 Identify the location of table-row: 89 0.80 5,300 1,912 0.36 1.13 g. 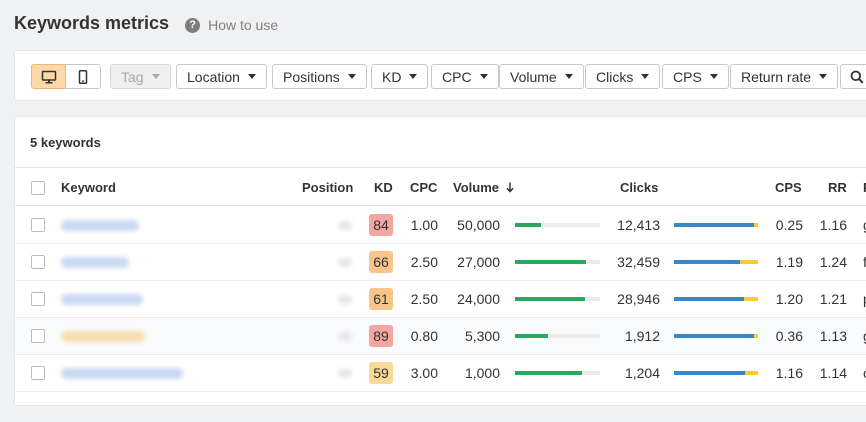
(440, 336).